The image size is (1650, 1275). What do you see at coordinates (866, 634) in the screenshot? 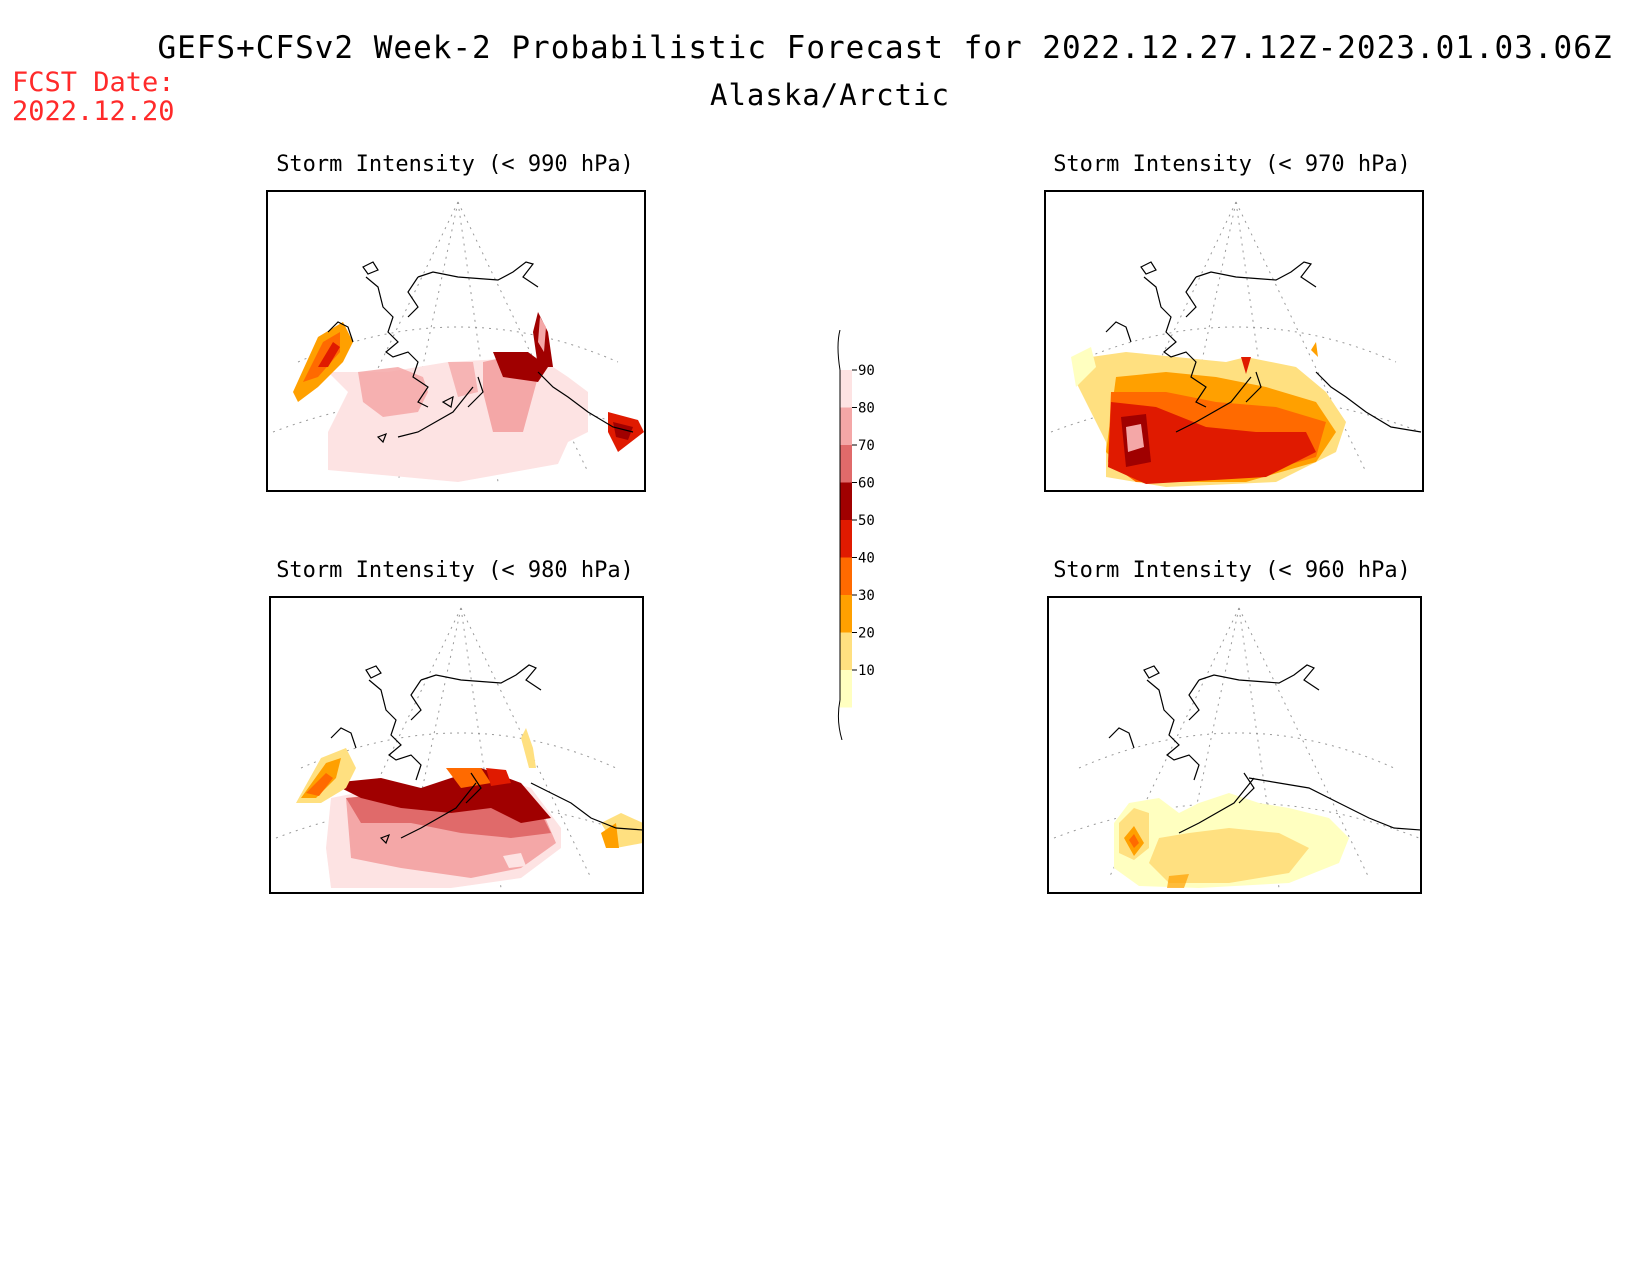
I see `colorbar-label: 20` at bounding box center [866, 634].